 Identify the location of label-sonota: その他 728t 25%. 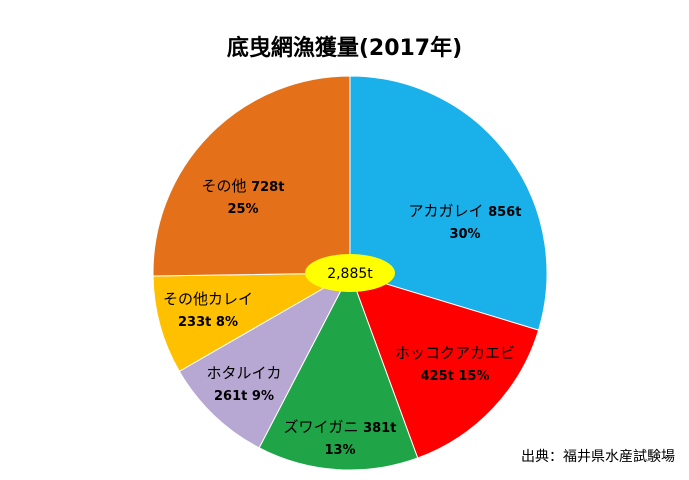
(243, 197).